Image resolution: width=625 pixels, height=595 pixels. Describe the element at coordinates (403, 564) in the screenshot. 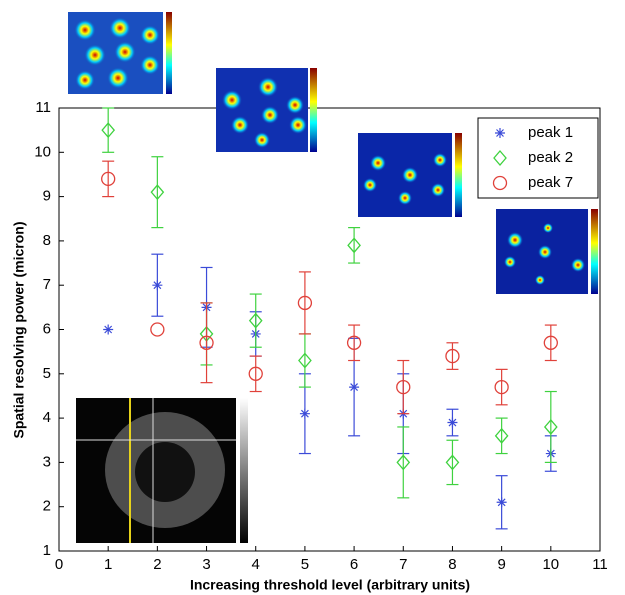

I see `x-tick-label: 7` at that location.